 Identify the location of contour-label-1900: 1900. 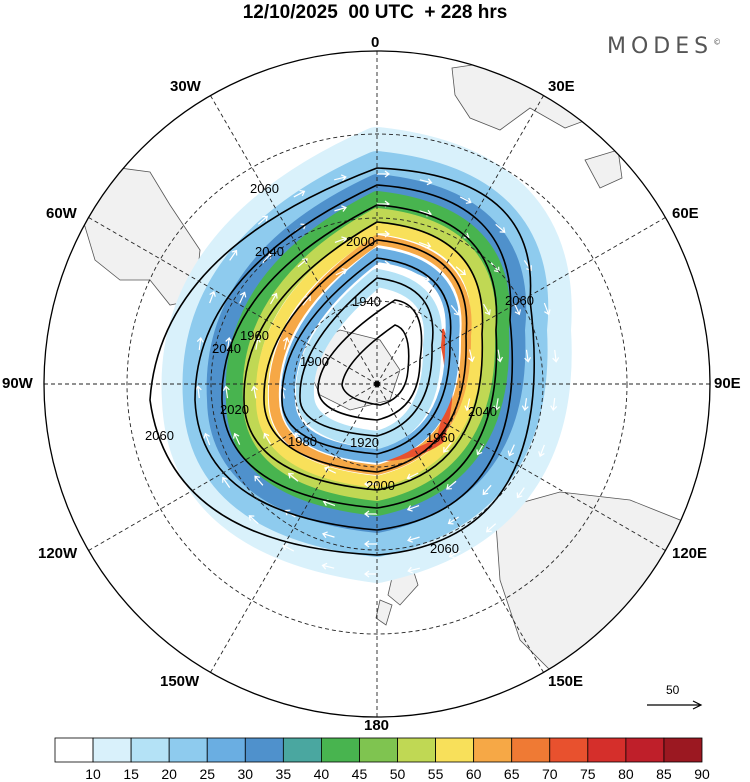
(314, 361).